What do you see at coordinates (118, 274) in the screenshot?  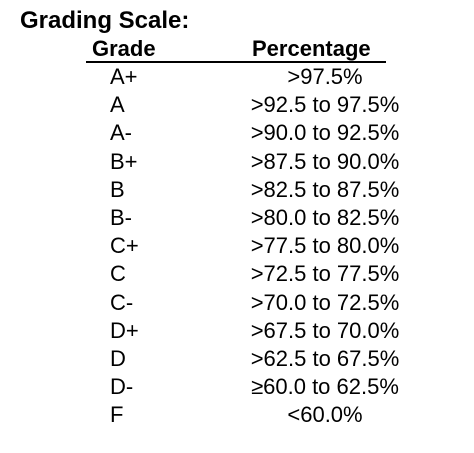 I see `grade-cell: C` at bounding box center [118, 274].